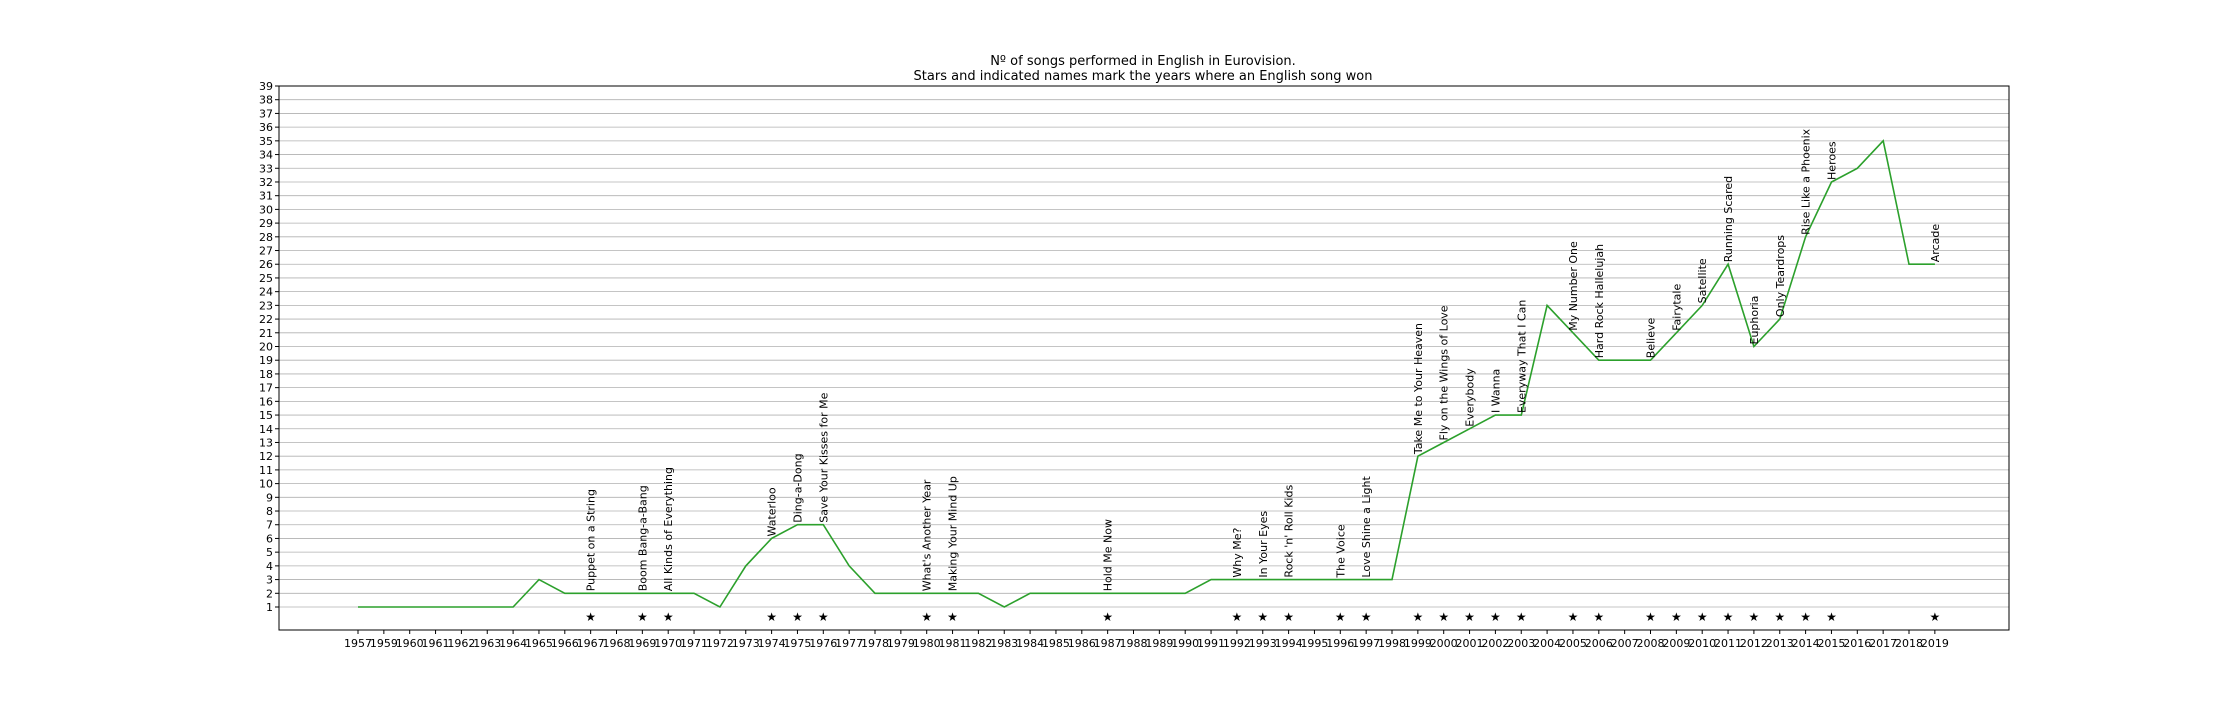 This screenshot has width=2232, height=720. I want to click on x-tick-label: 2019, so click(1935, 643).